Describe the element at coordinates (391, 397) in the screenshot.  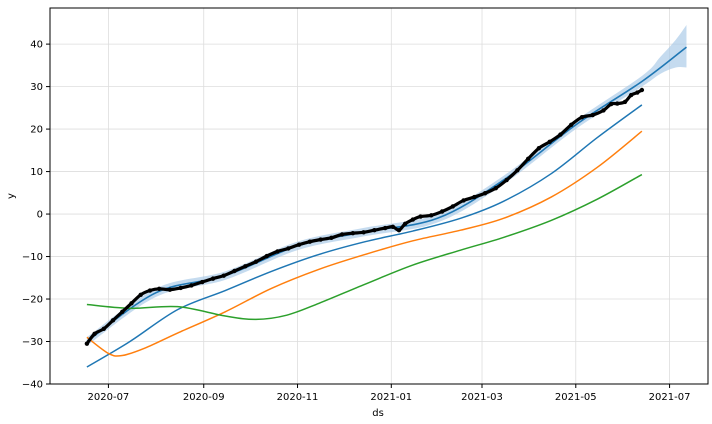
I see `x-tick-label: 2021-01` at that location.